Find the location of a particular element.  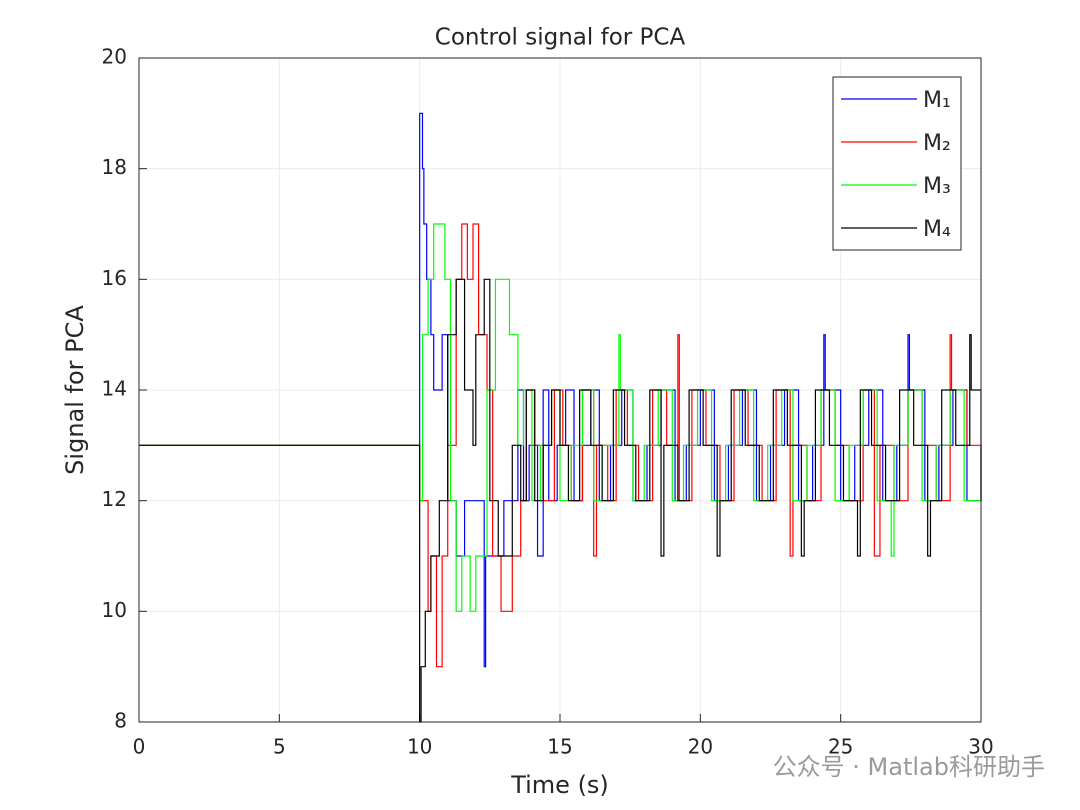

watermark: 公众号 · Matlab科研助手 is located at coordinates (909, 767).